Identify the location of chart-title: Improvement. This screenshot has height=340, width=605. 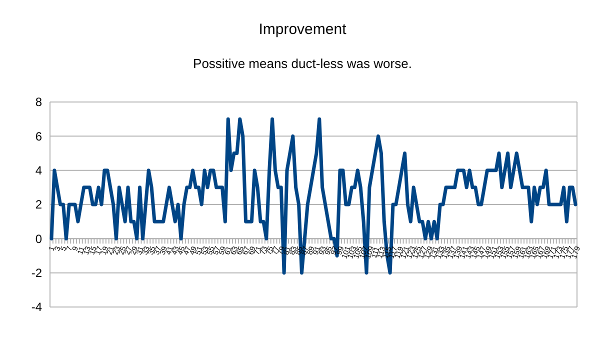
(303, 29).